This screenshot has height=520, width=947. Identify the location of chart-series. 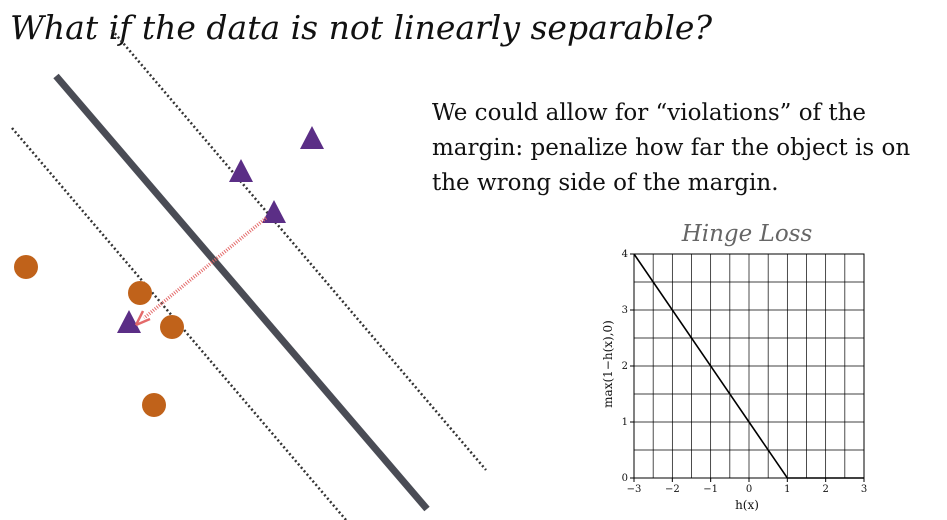
(748, 366).